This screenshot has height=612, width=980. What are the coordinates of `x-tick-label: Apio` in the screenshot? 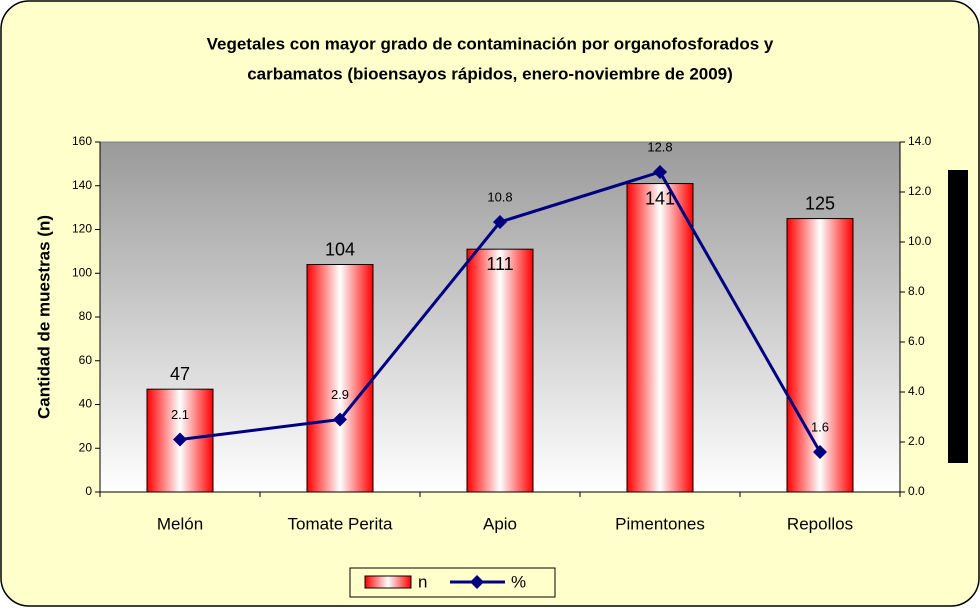 It's located at (500, 523).